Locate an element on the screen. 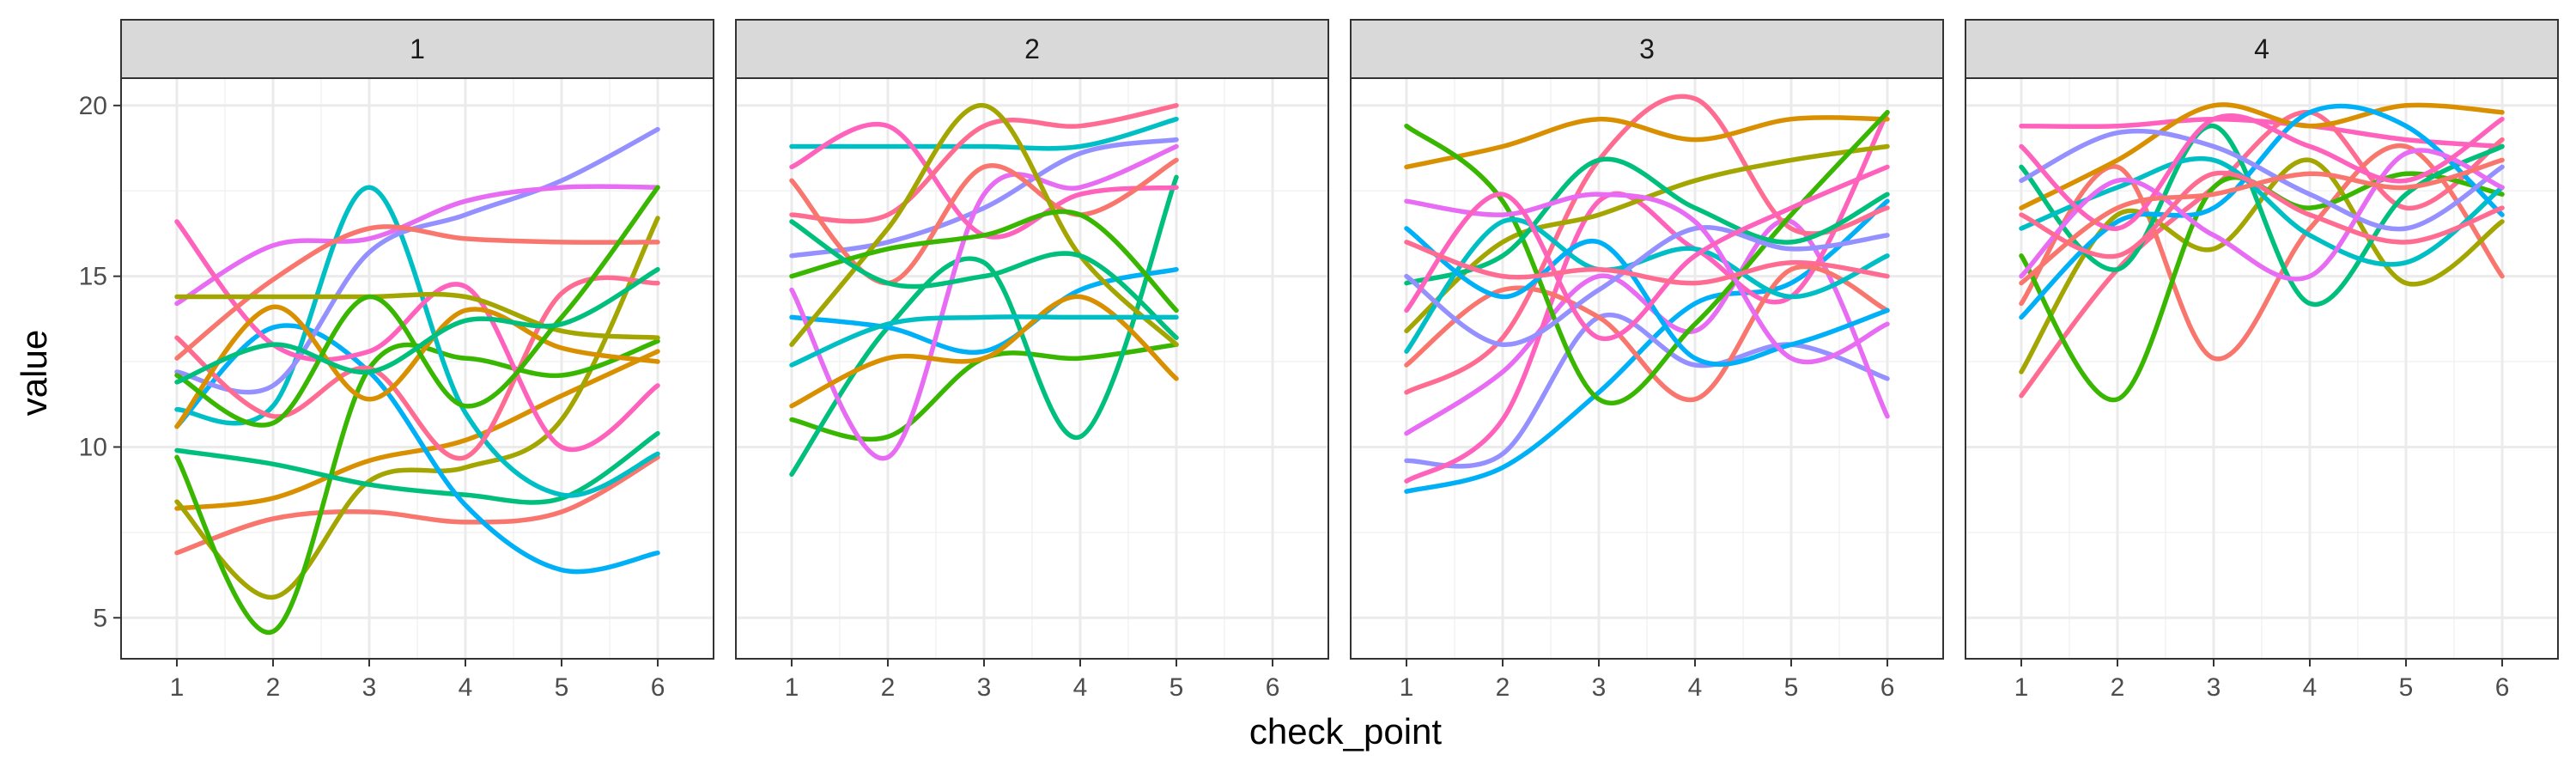  y-tick-label: 15 is located at coordinates (93, 277).